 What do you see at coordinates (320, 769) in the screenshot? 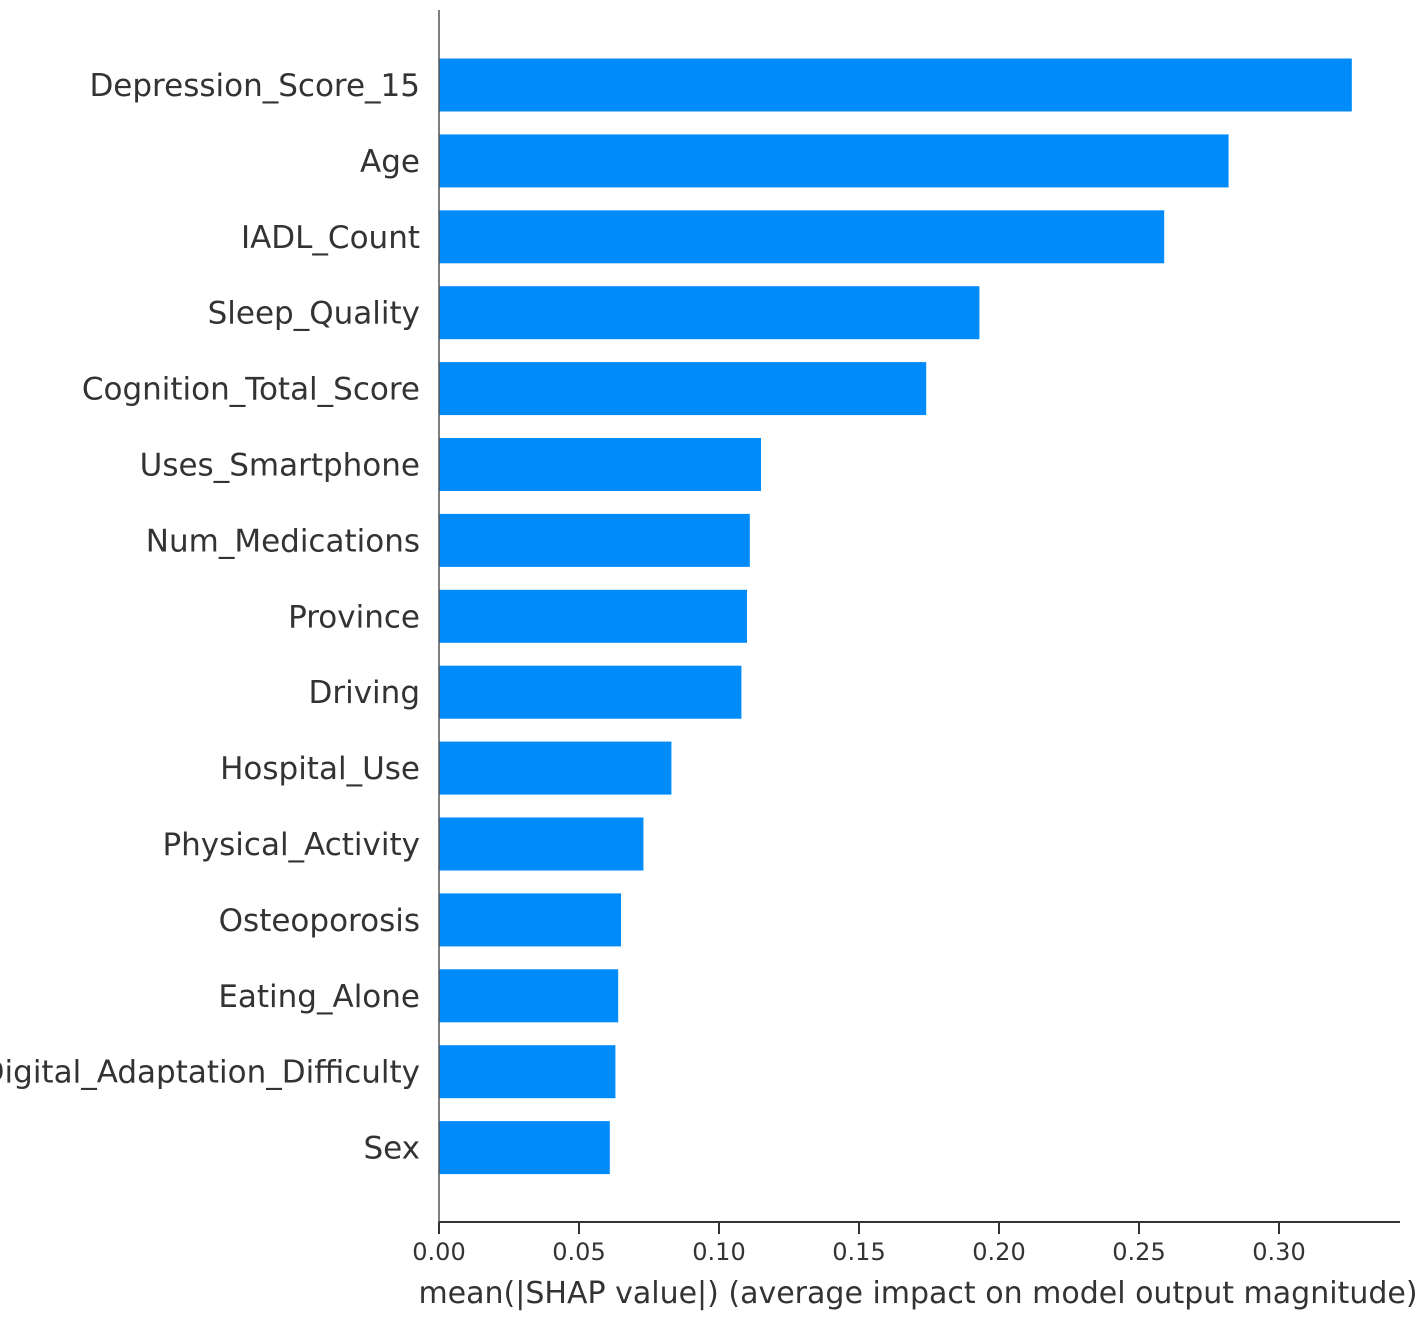
I see `category-label: Hospital_Use` at bounding box center [320, 769].